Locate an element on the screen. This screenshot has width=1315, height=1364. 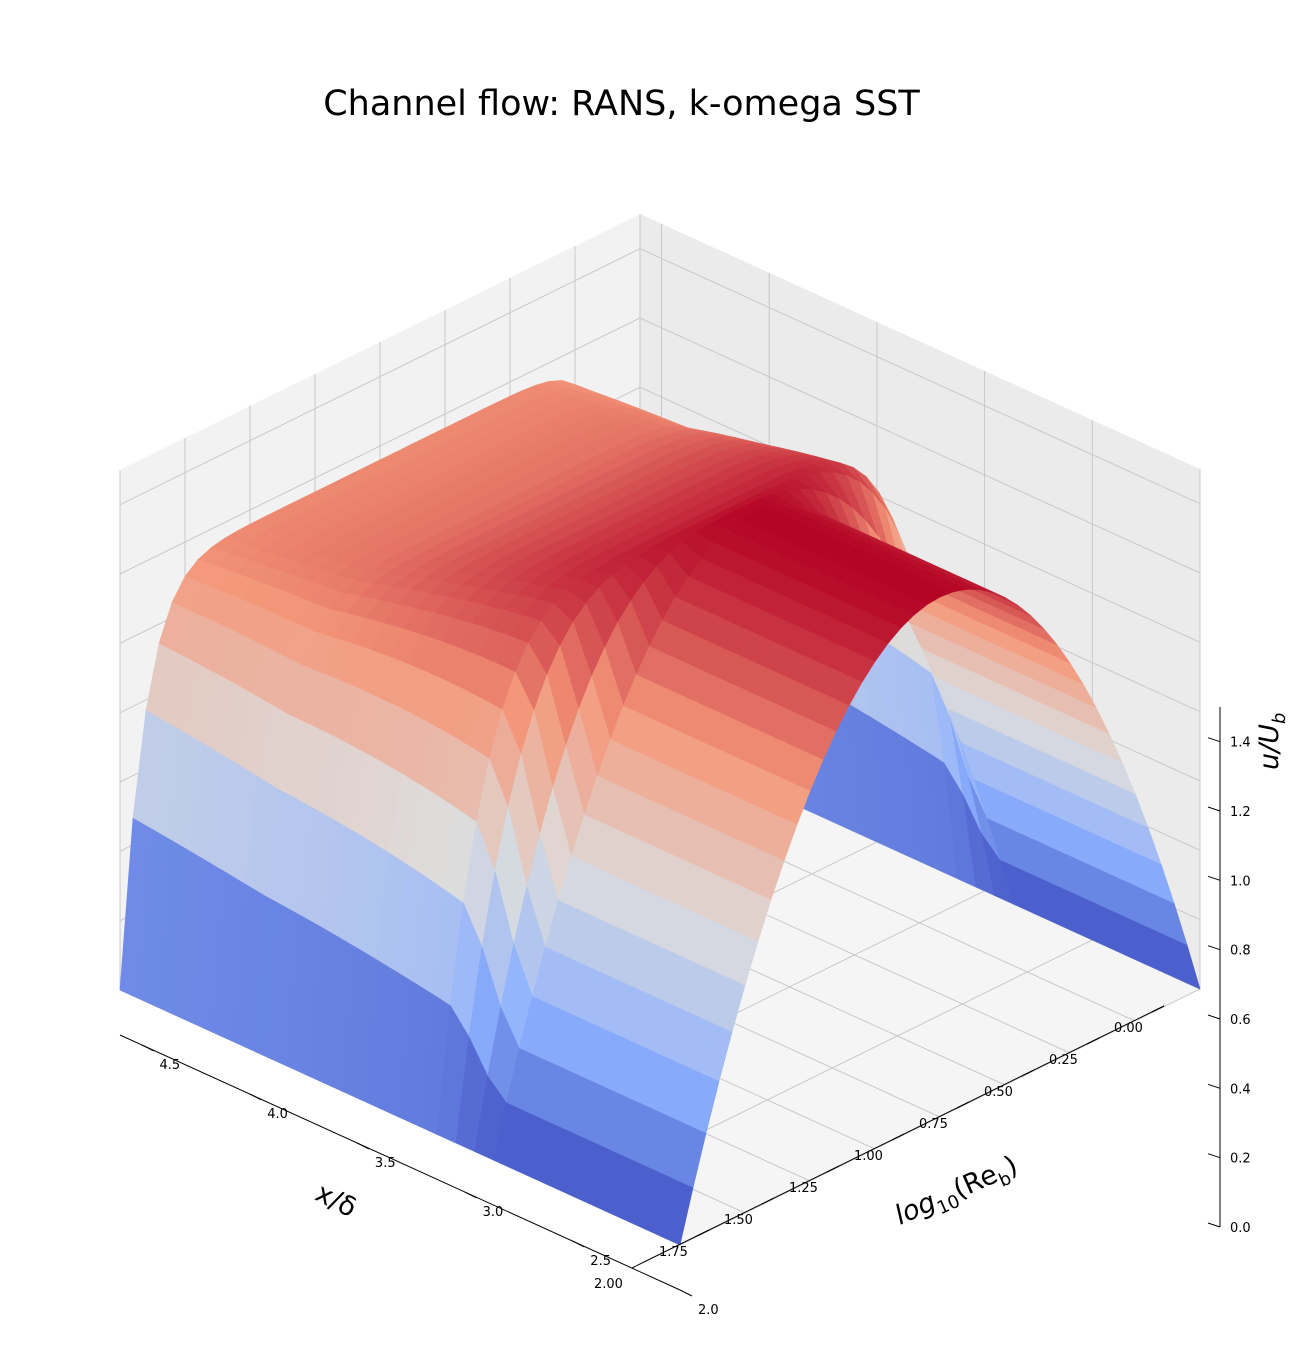
x-tick-label-5: 1.25 is located at coordinates (803, 1188).